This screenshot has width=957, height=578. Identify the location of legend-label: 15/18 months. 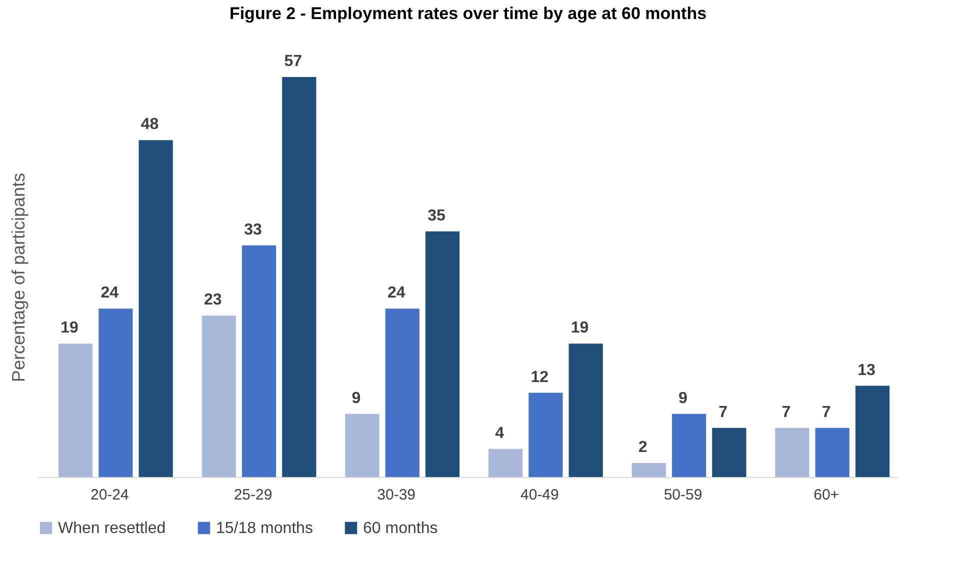
(264, 528).